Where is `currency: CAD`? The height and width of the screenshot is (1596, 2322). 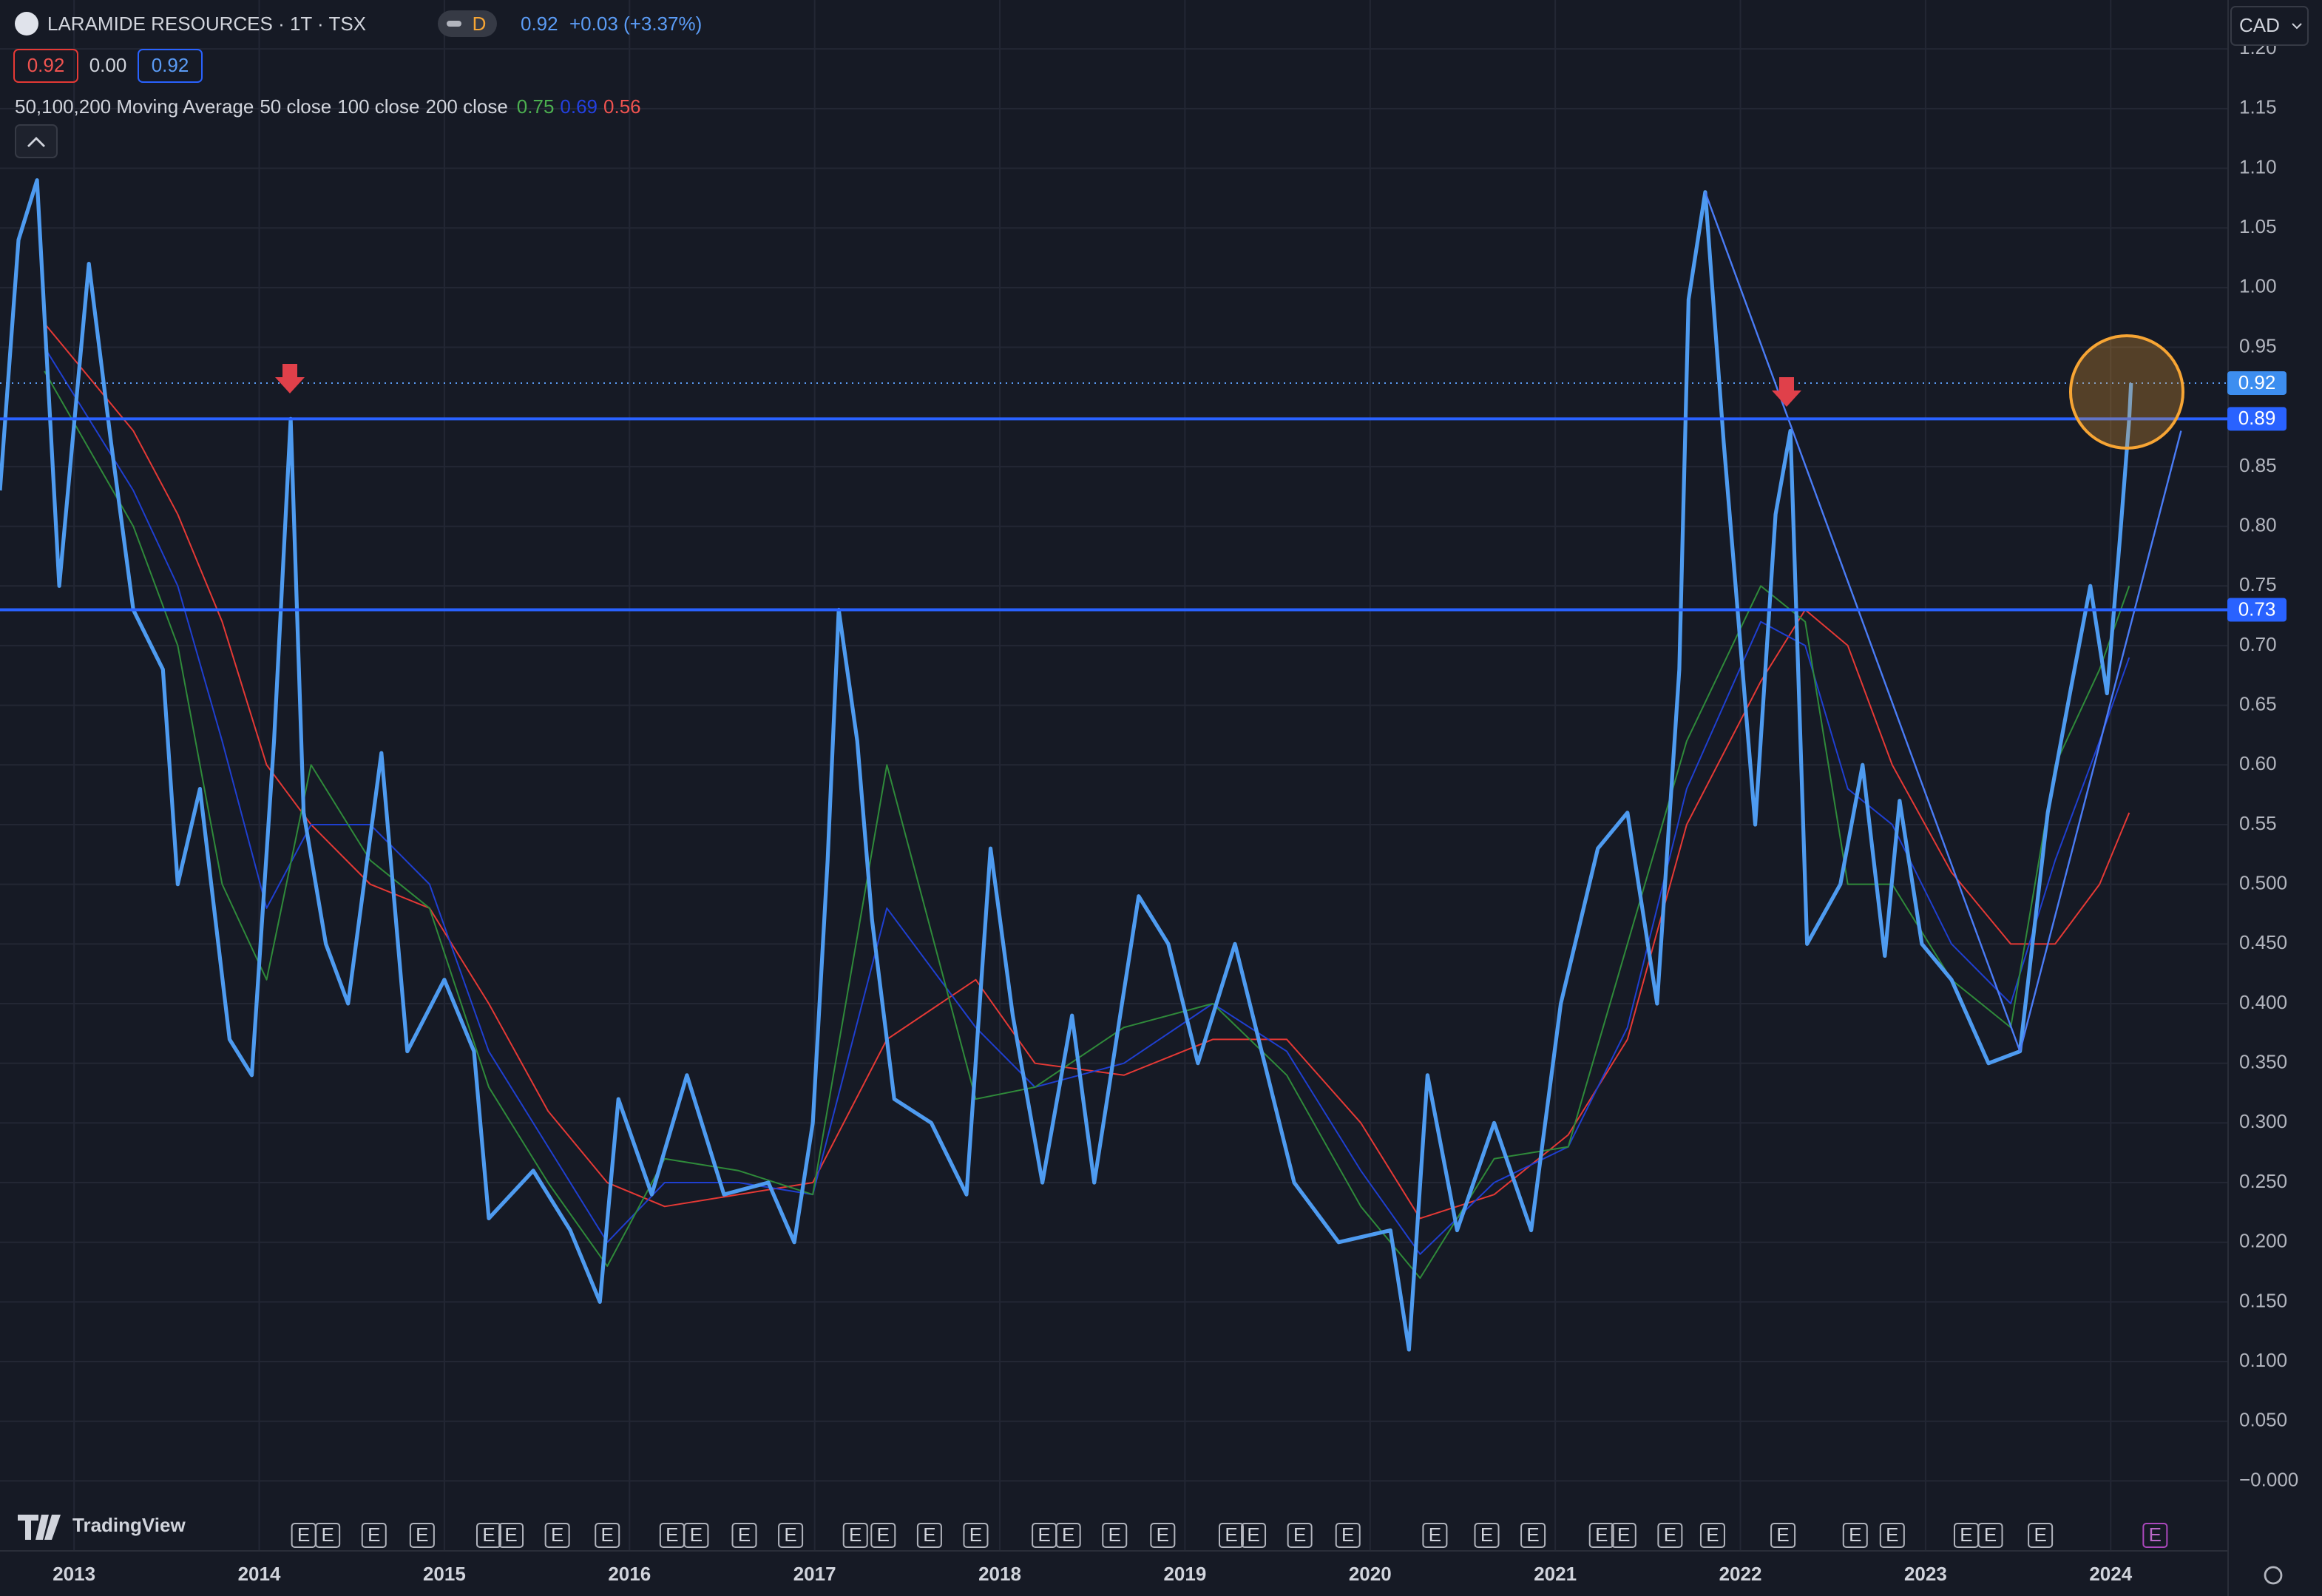
currency: CAD is located at coordinates (2259, 25).